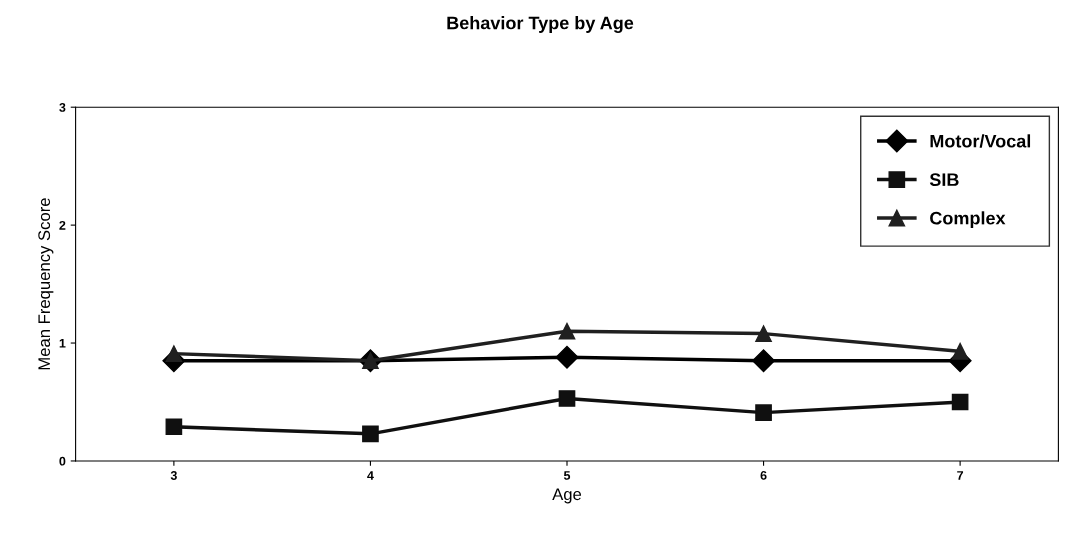  What do you see at coordinates (567, 496) in the screenshot?
I see `x-axis-title: Age` at bounding box center [567, 496].